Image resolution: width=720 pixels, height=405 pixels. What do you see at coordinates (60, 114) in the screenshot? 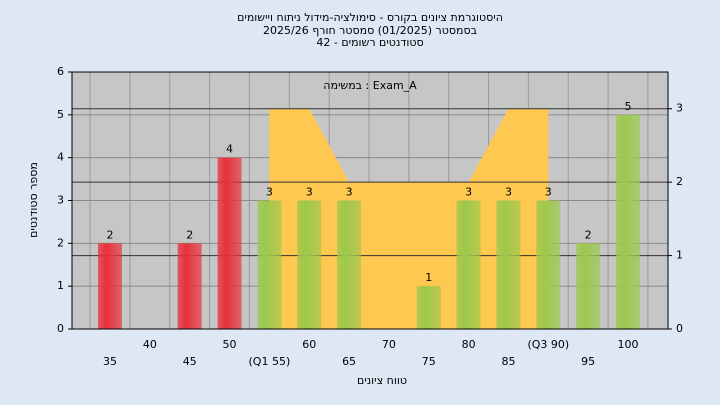
I see `y-tick-label: 5` at bounding box center [60, 114].